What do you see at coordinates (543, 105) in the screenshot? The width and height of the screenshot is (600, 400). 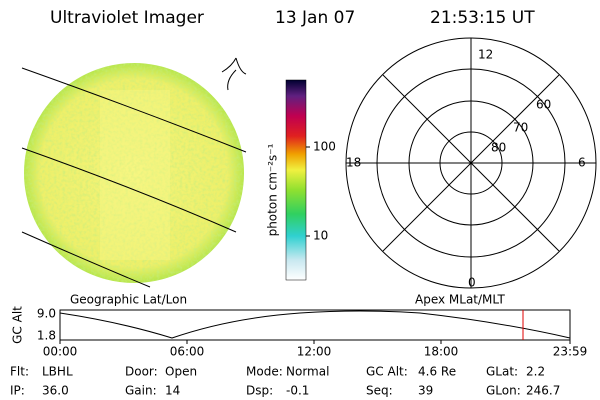 I see `lat-label: 60` at bounding box center [543, 105].